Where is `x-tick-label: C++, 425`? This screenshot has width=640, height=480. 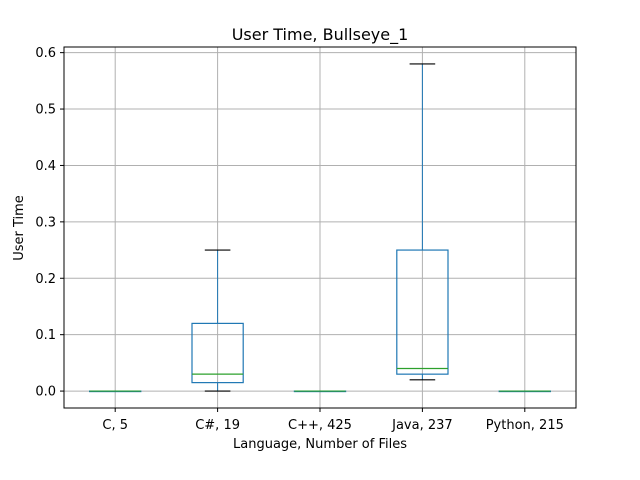 x-tick-label: C++, 425 is located at coordinates (320, 425).